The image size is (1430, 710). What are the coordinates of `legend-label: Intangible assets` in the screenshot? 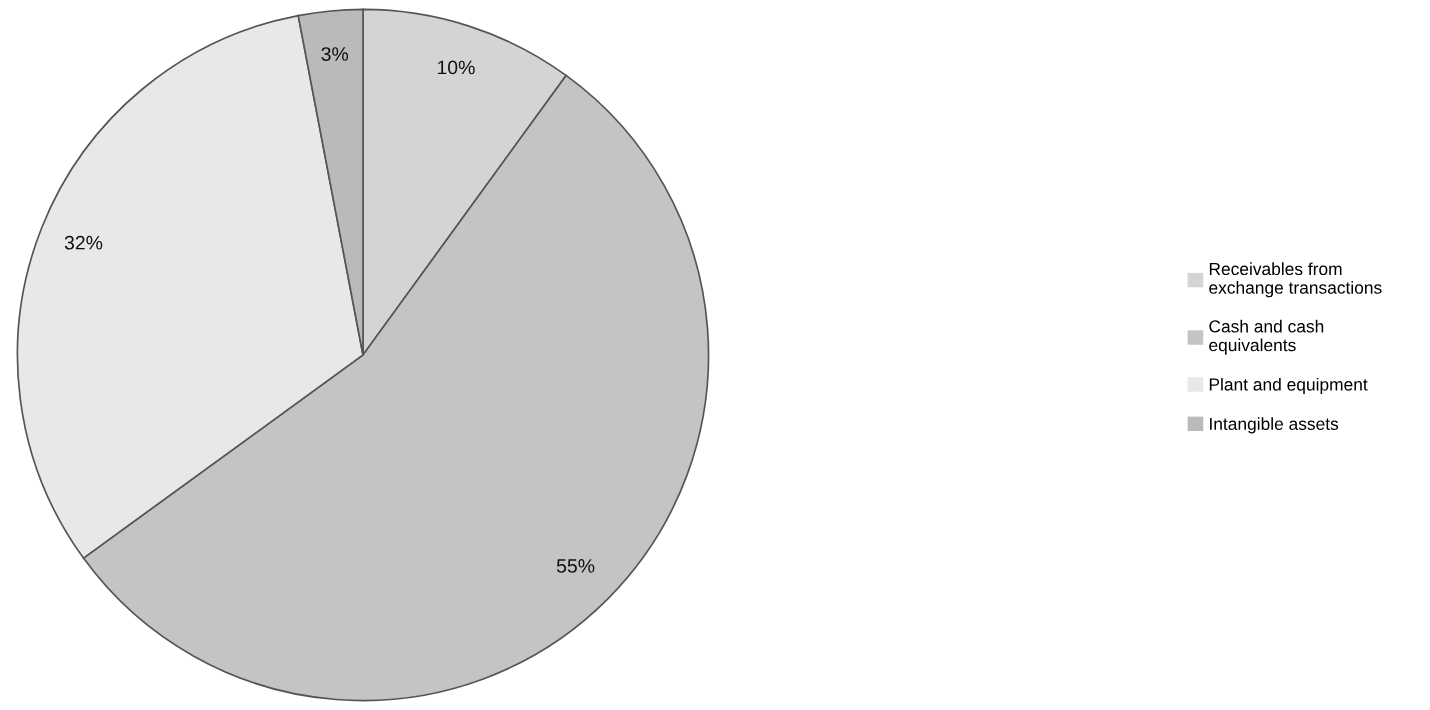 It's located at (1274, 425).